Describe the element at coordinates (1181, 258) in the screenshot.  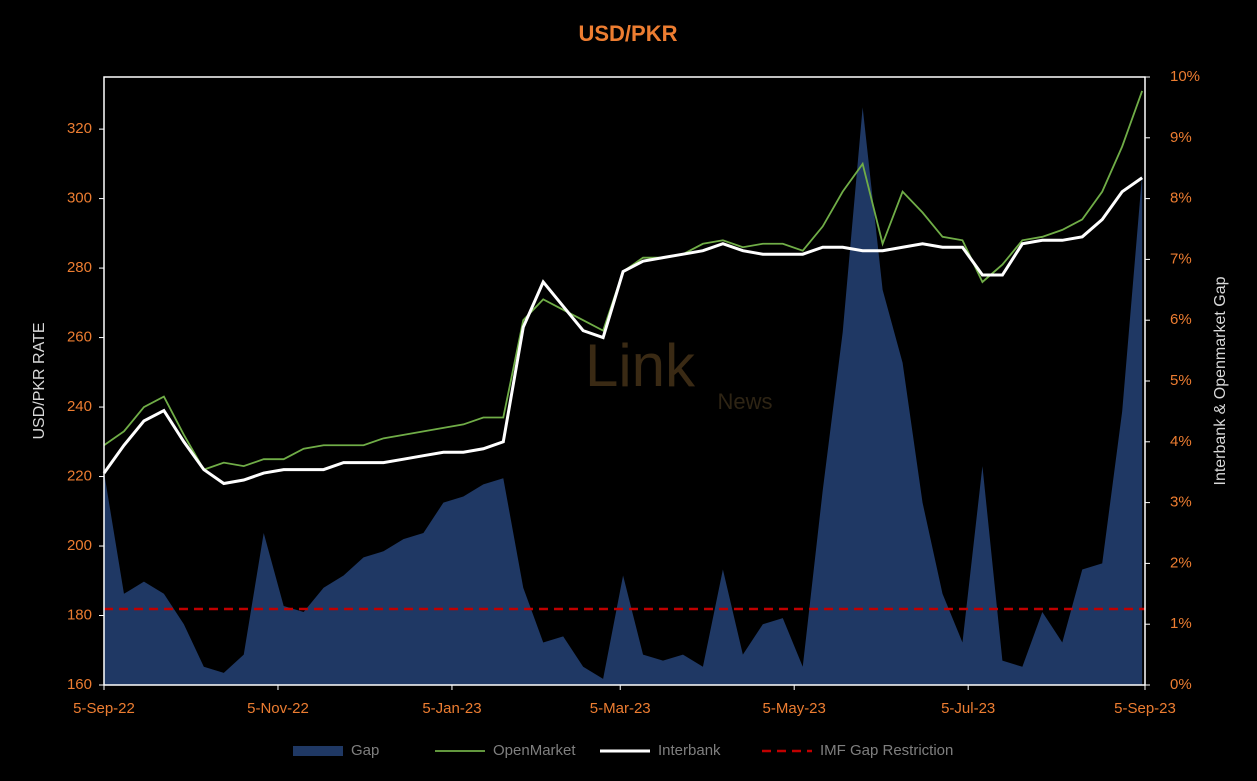
I see `y2-tick-label: 7%` at that location.